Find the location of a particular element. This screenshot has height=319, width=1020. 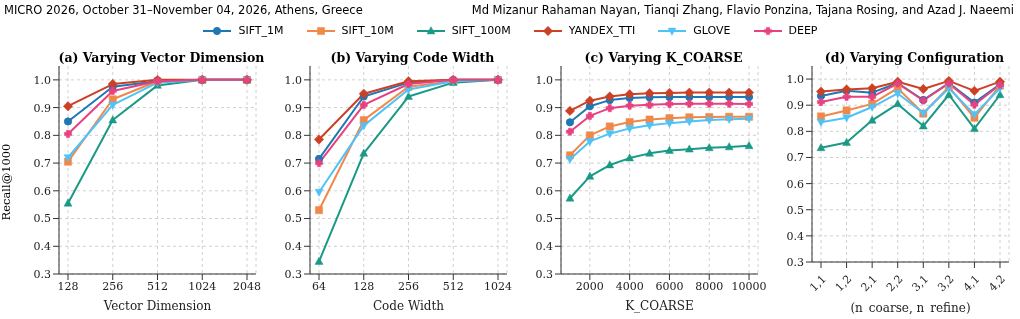

x-tick-label: 2,2 is located at coordinates (894, 283).